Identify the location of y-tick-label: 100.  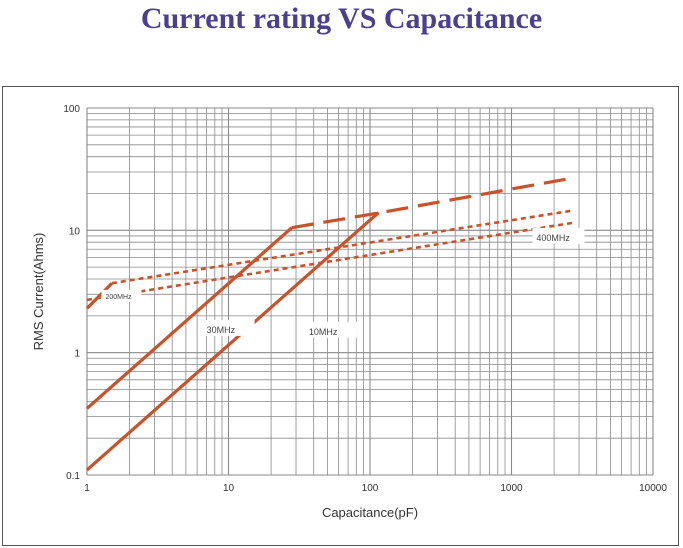
(71, 109).